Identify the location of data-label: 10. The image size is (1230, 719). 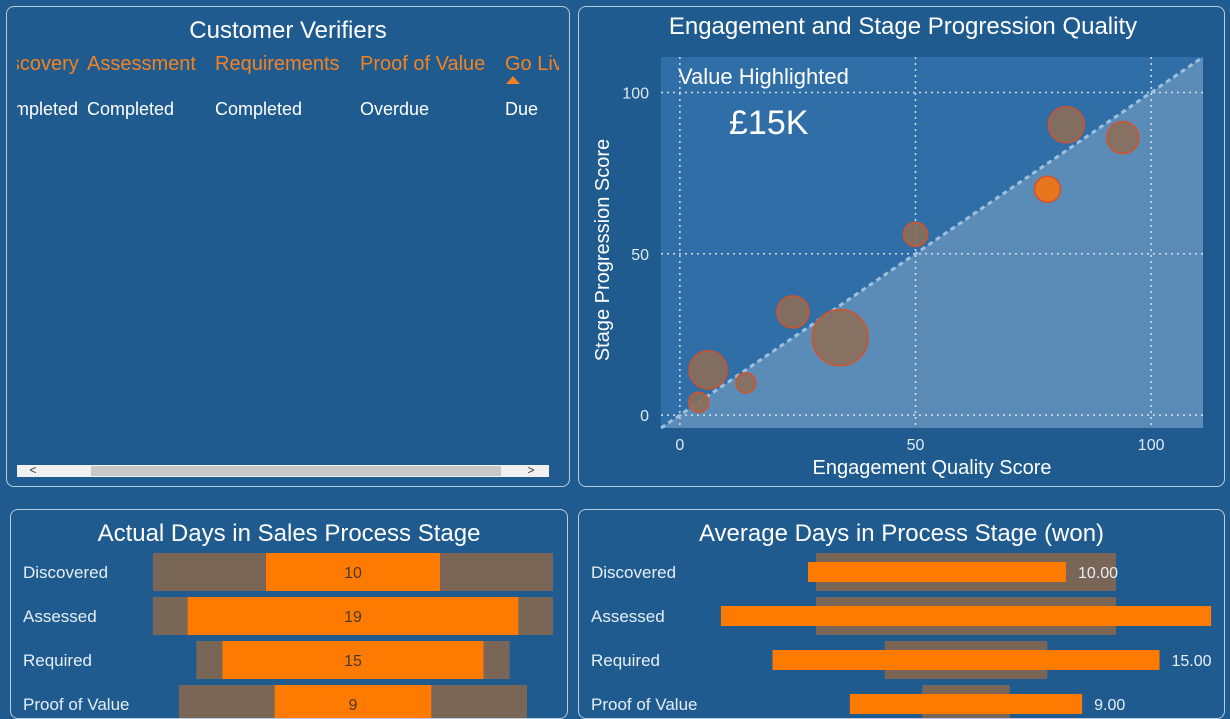
(353, 573).